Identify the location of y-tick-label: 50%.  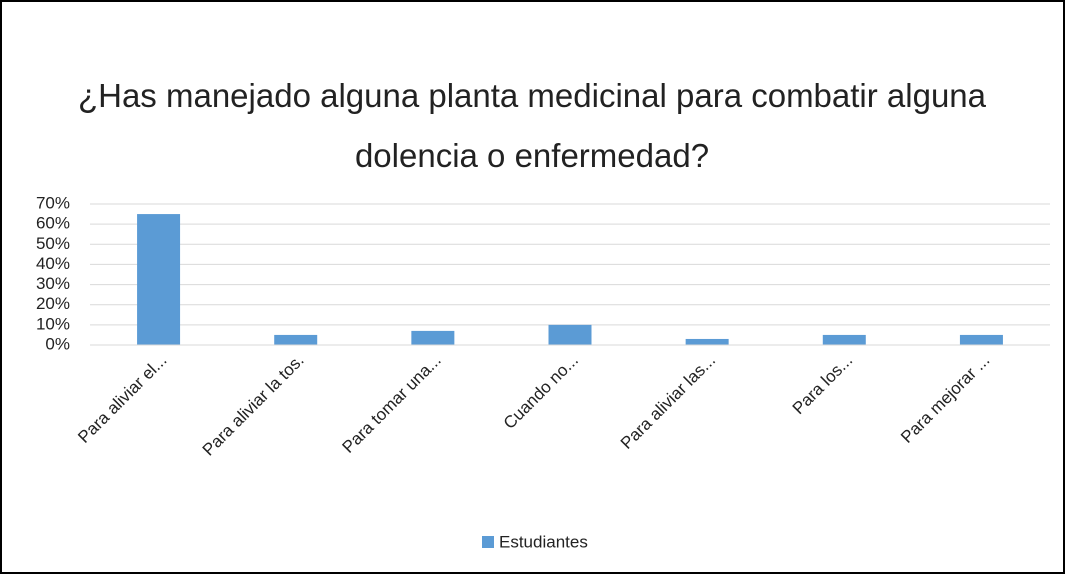
(53, 243).